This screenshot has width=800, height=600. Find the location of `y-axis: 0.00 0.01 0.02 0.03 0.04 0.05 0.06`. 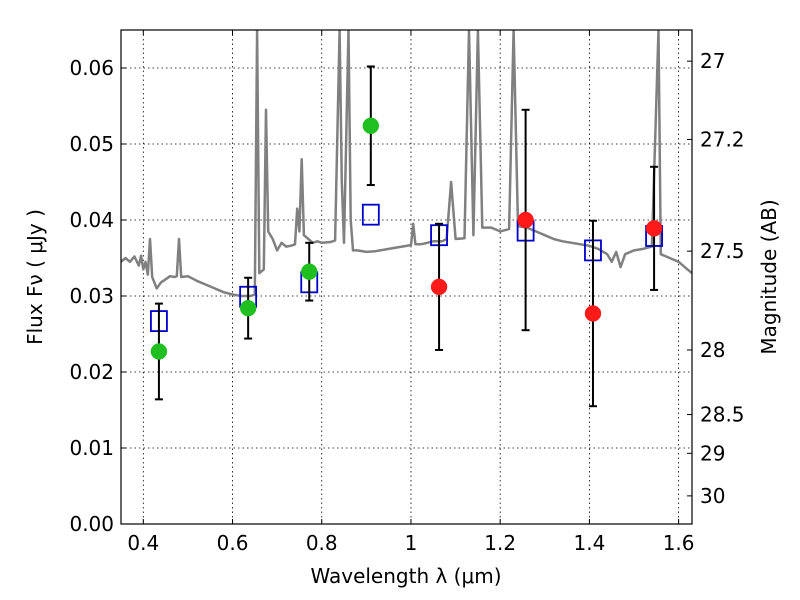

y-axis: 0.00 0.01 0.02 0.03 0.04 0.05 0.06 is located at coordinates (97, 296).